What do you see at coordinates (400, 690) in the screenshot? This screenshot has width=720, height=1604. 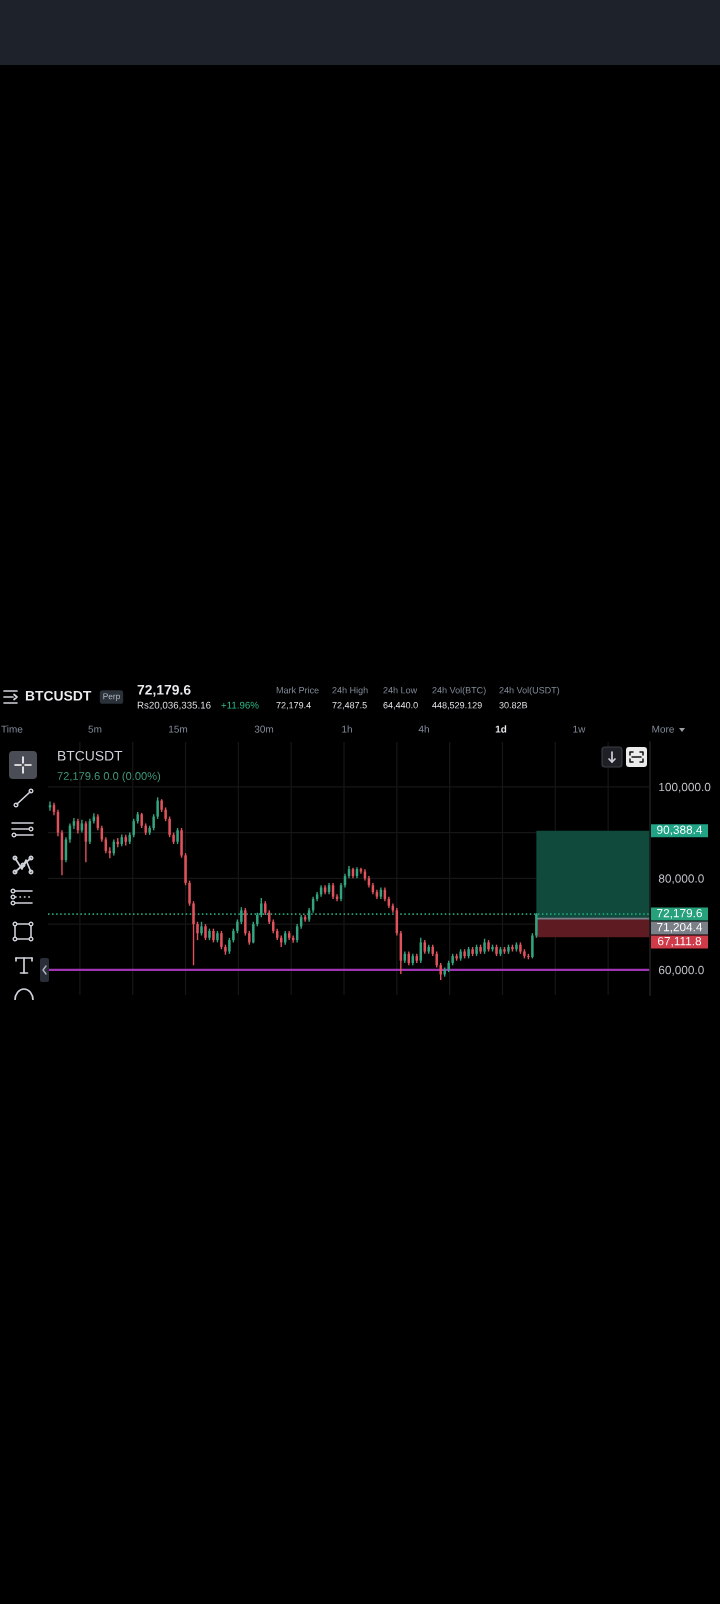 I see `text: 24h Low` at bounding box center [400, 690].